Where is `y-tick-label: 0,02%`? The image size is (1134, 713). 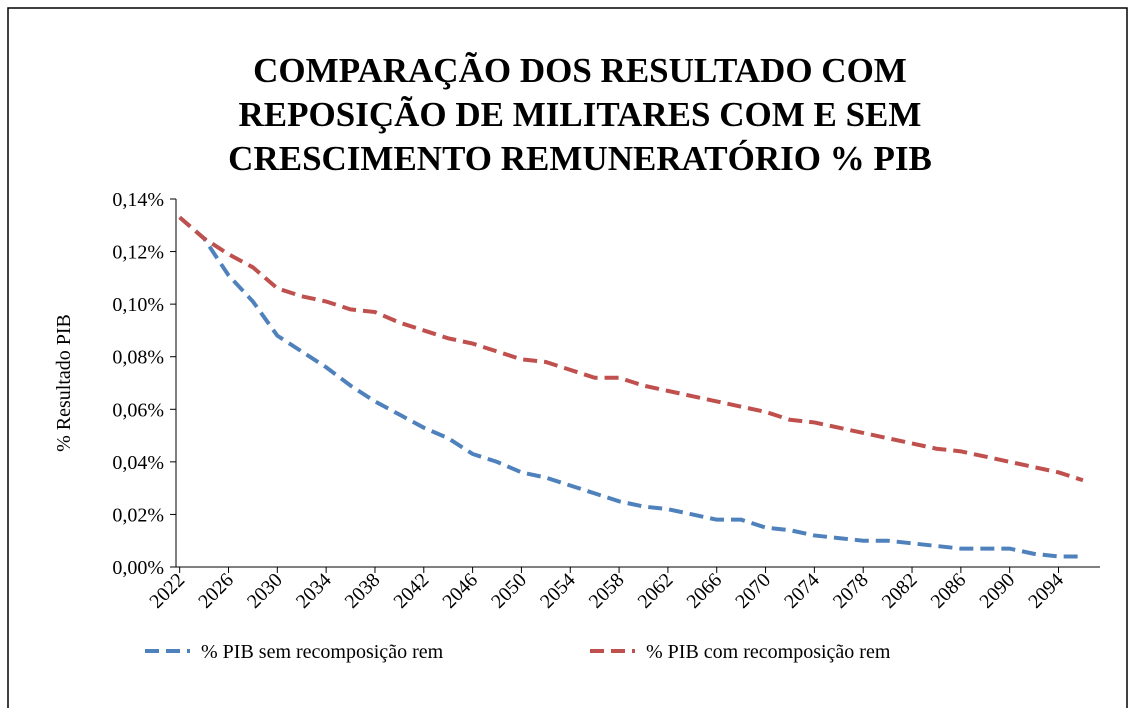 y-tick-label: 0,02% is located at coordinates (138, 515).